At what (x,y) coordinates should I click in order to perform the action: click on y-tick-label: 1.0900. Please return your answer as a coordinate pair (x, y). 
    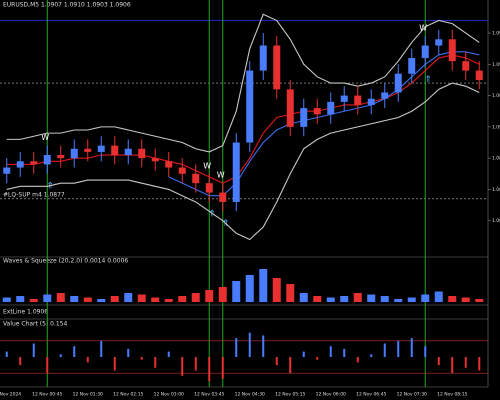
    Looking at the image, I should click on (496, 127).